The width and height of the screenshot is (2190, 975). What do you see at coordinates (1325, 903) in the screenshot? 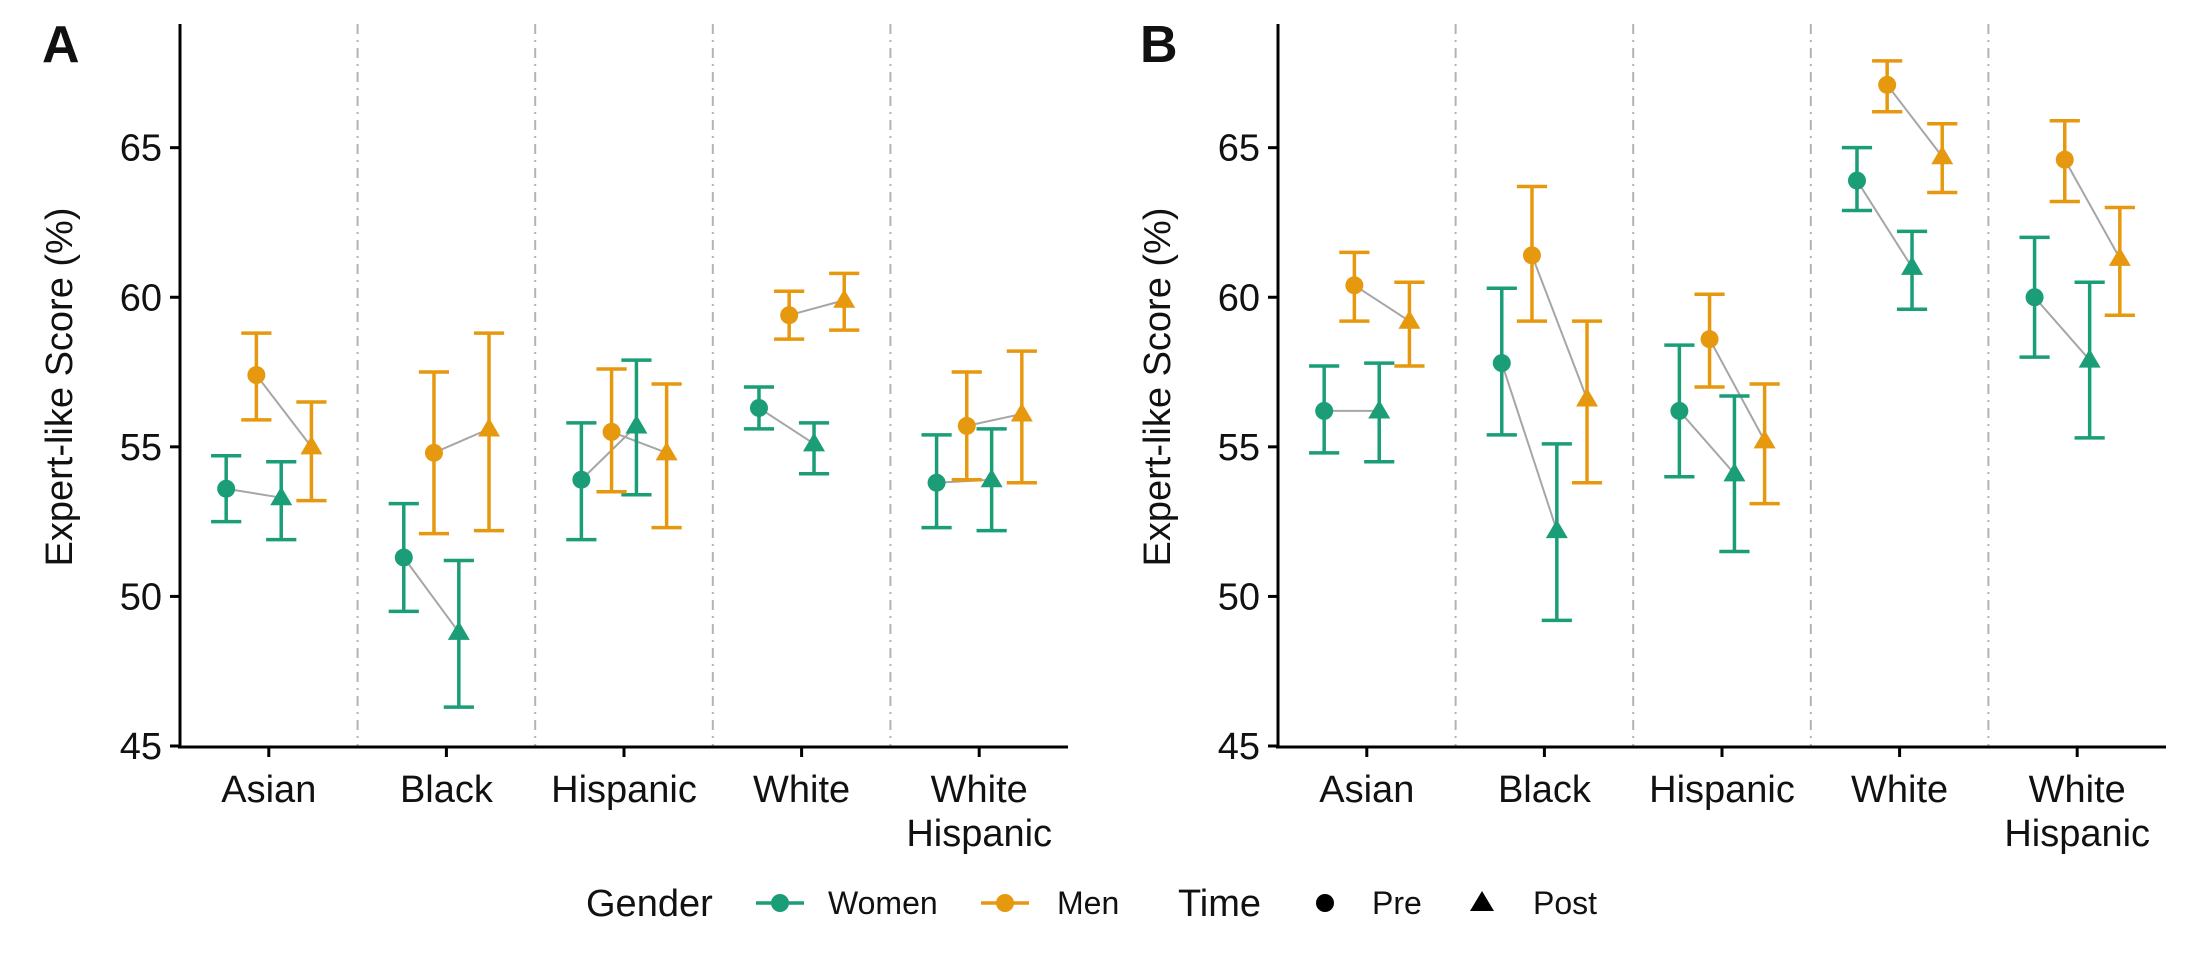
I see `legend-pre-symbol` at bounding box center [1325, 903].